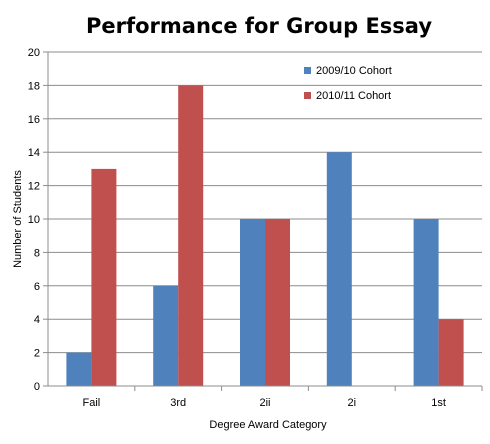  I want to click on x-tick-label: 3rd, so click(178, 403).